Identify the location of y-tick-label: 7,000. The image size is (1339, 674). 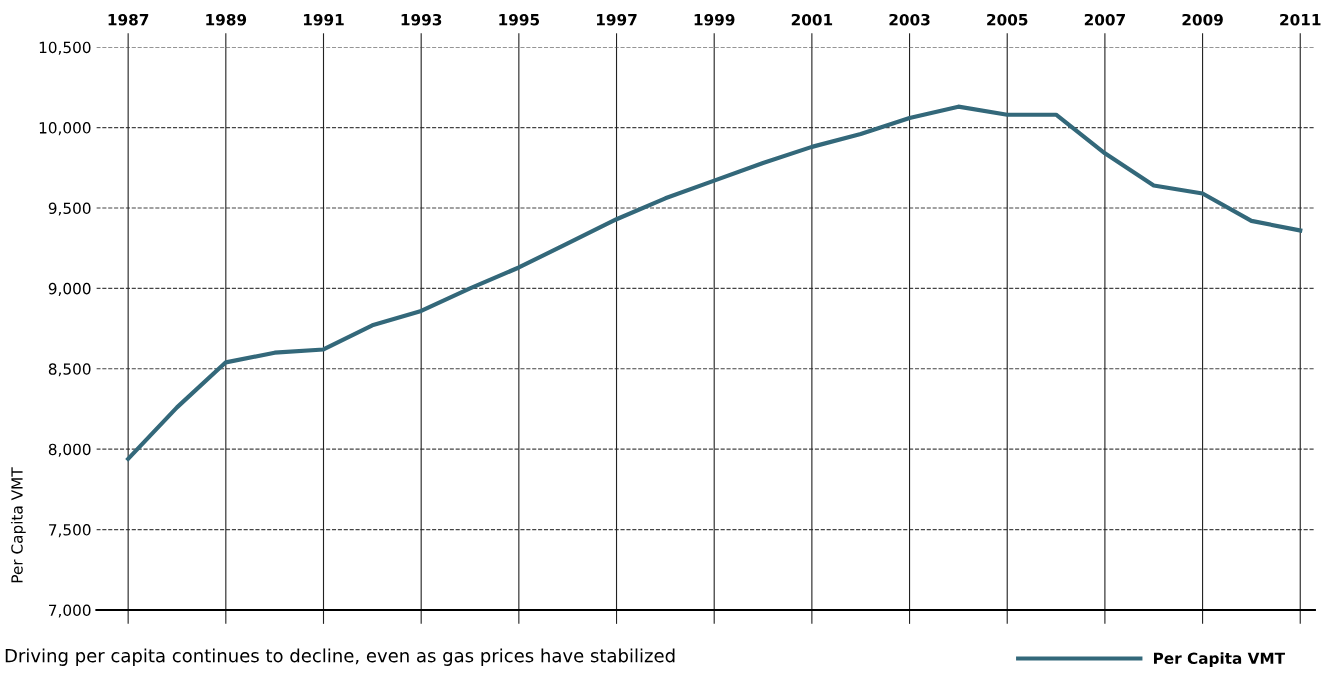
(70, 611).